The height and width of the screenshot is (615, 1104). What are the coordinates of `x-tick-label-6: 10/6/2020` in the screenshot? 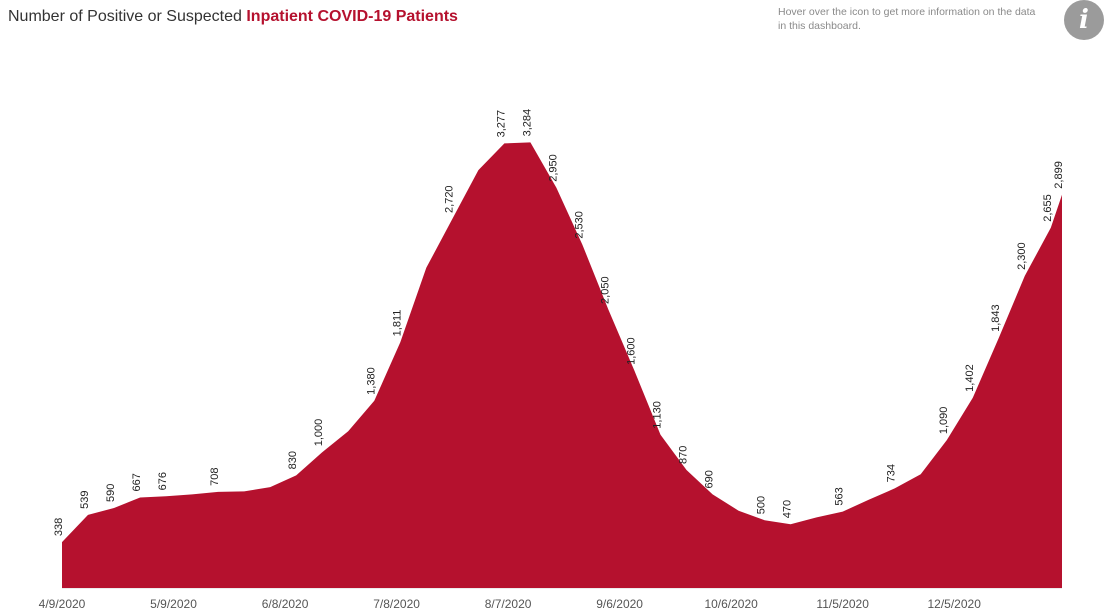 It's located at (731, 604).